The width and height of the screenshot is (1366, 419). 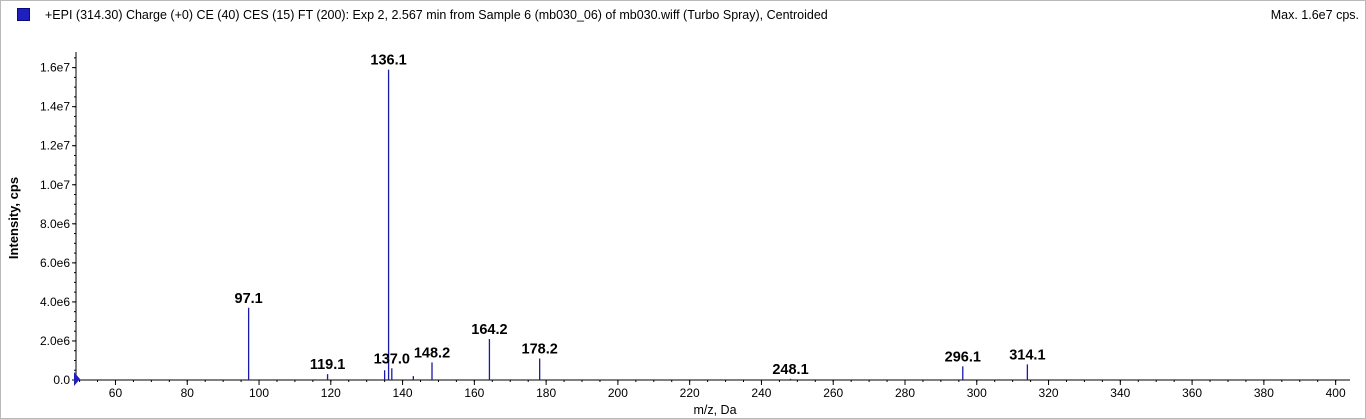 I want to click on y-tick-label: 1.4e7, so click(x=55, y=107).